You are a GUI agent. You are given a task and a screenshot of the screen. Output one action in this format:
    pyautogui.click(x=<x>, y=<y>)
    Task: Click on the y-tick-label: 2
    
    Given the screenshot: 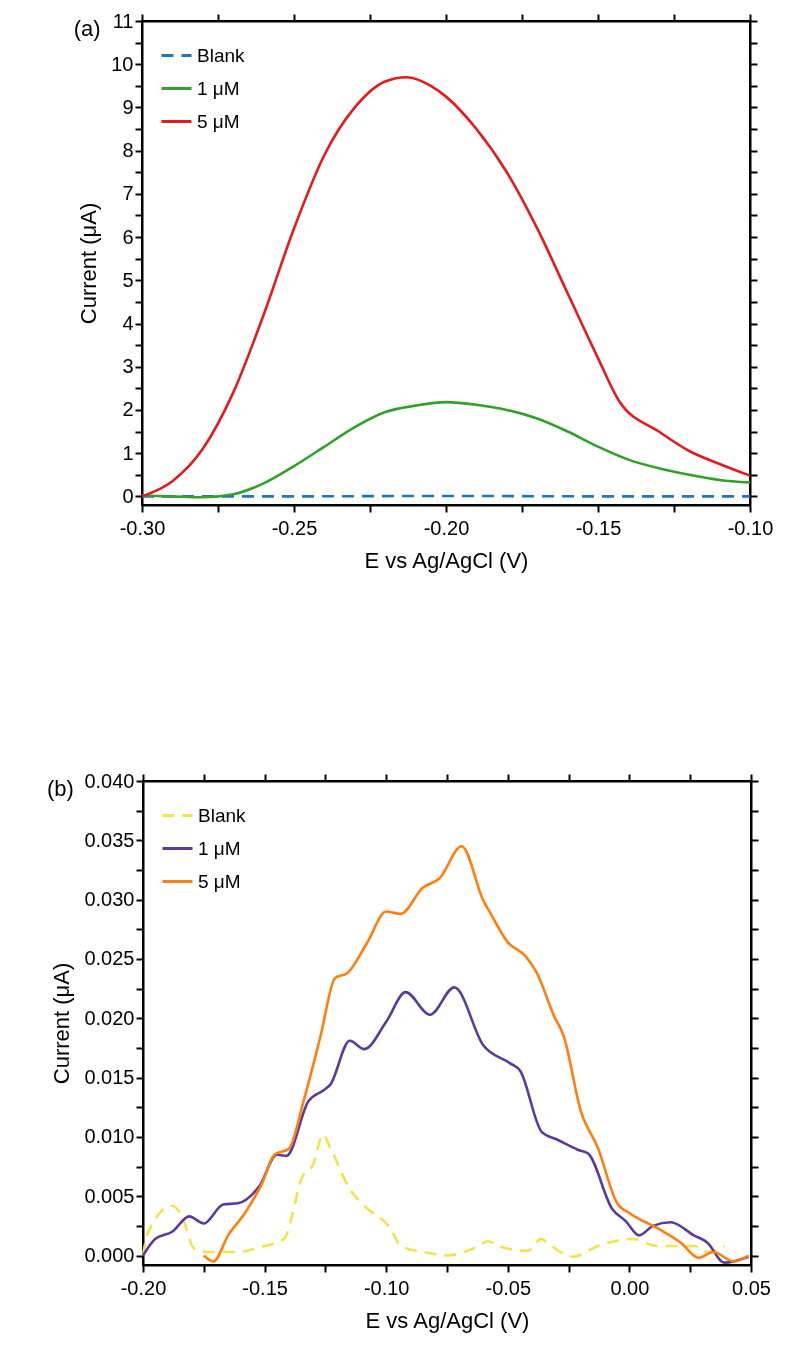 What is the action you would take?
    pyautogui.click(x=128, y=409)
    